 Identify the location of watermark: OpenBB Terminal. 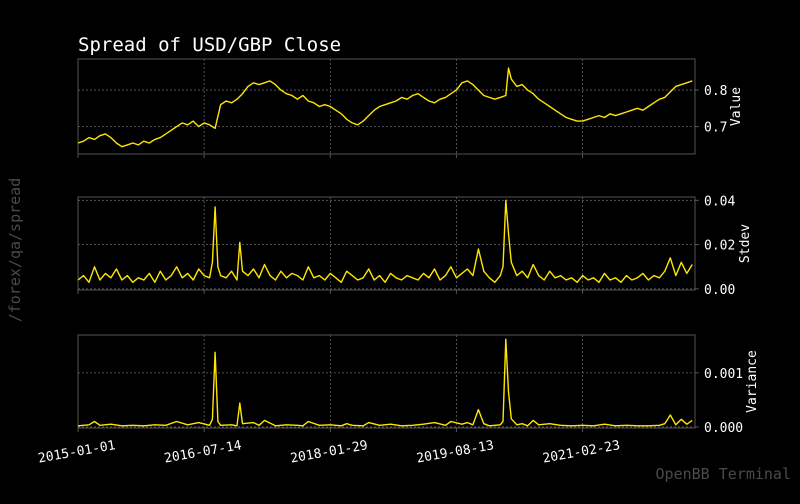
(723, 474).